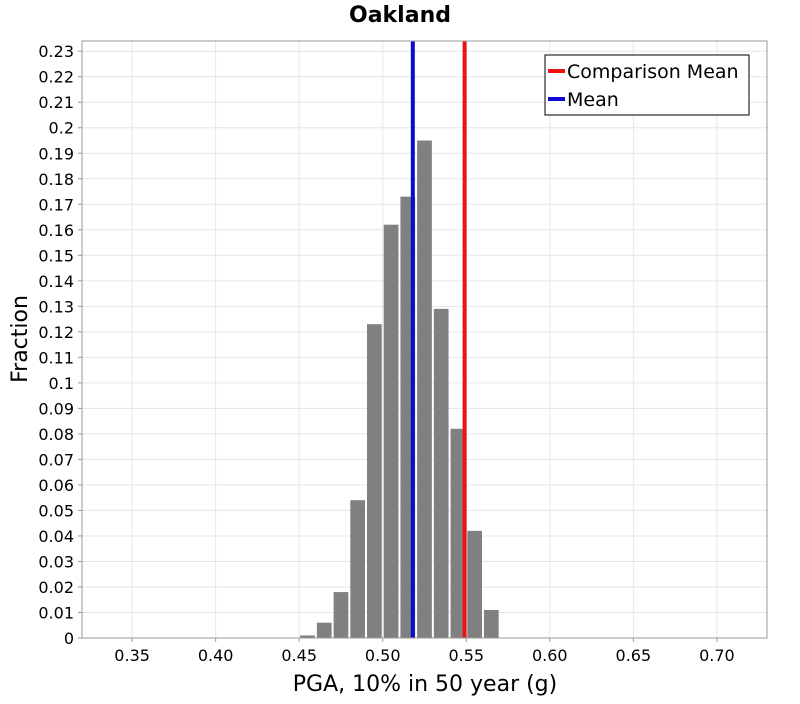  Describe the element at coordinates (56, 179) in the screenshot. I see `y-tick-label: 0.18` at that location.